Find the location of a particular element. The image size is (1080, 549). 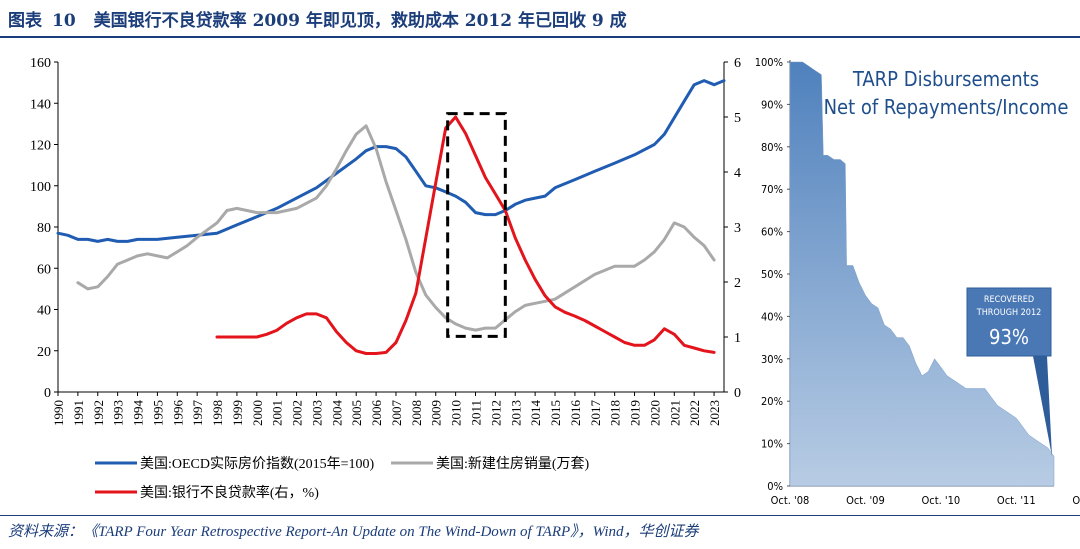

figure-title-text: 美国银行不良贷款率 2009 年即见顶，救助成本 2012 年已回收 9 成 is located at coordinates (360, 21).